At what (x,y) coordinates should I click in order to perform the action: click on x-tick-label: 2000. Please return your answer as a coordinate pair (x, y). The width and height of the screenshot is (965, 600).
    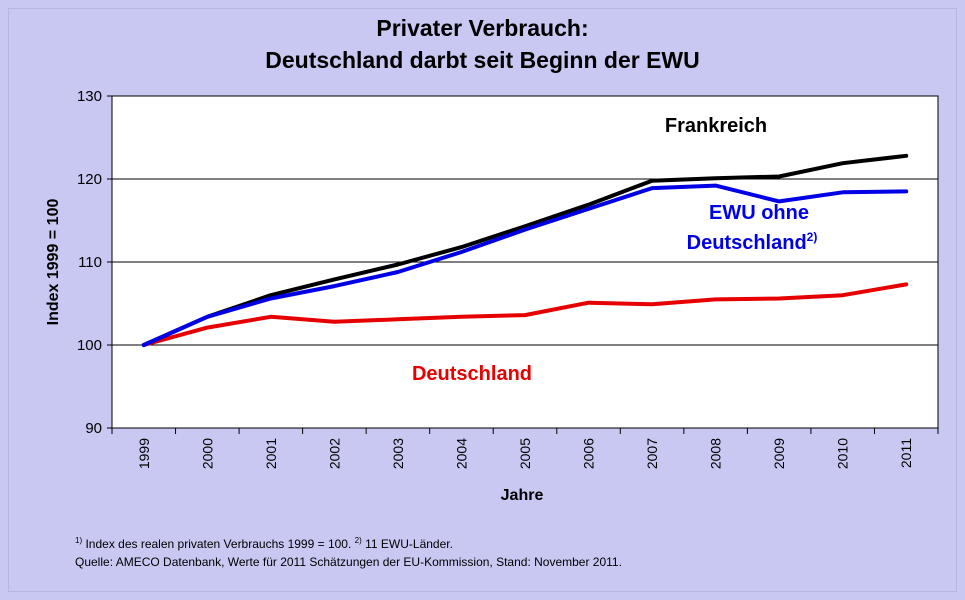
    Looking at the image, I should click on (207, 453).